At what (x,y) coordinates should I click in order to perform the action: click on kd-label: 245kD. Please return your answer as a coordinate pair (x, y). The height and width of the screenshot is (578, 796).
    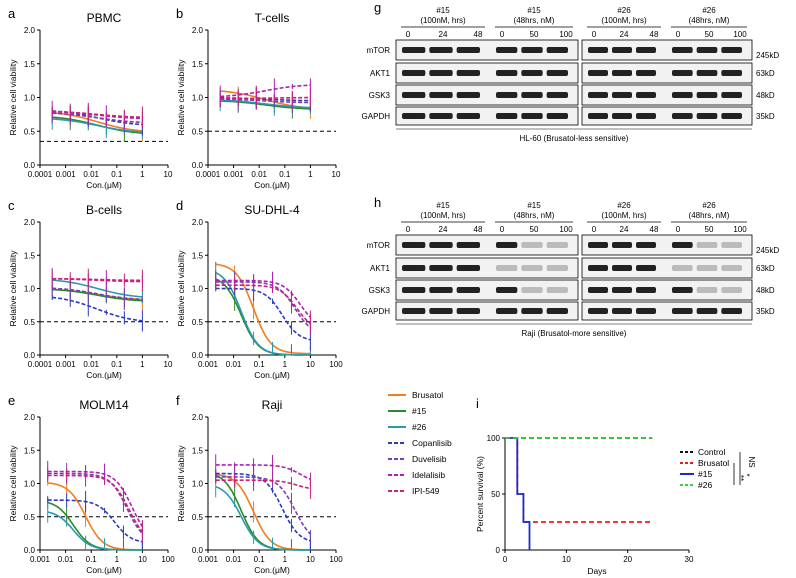
    Looking at the image, I should click on (767, 250).